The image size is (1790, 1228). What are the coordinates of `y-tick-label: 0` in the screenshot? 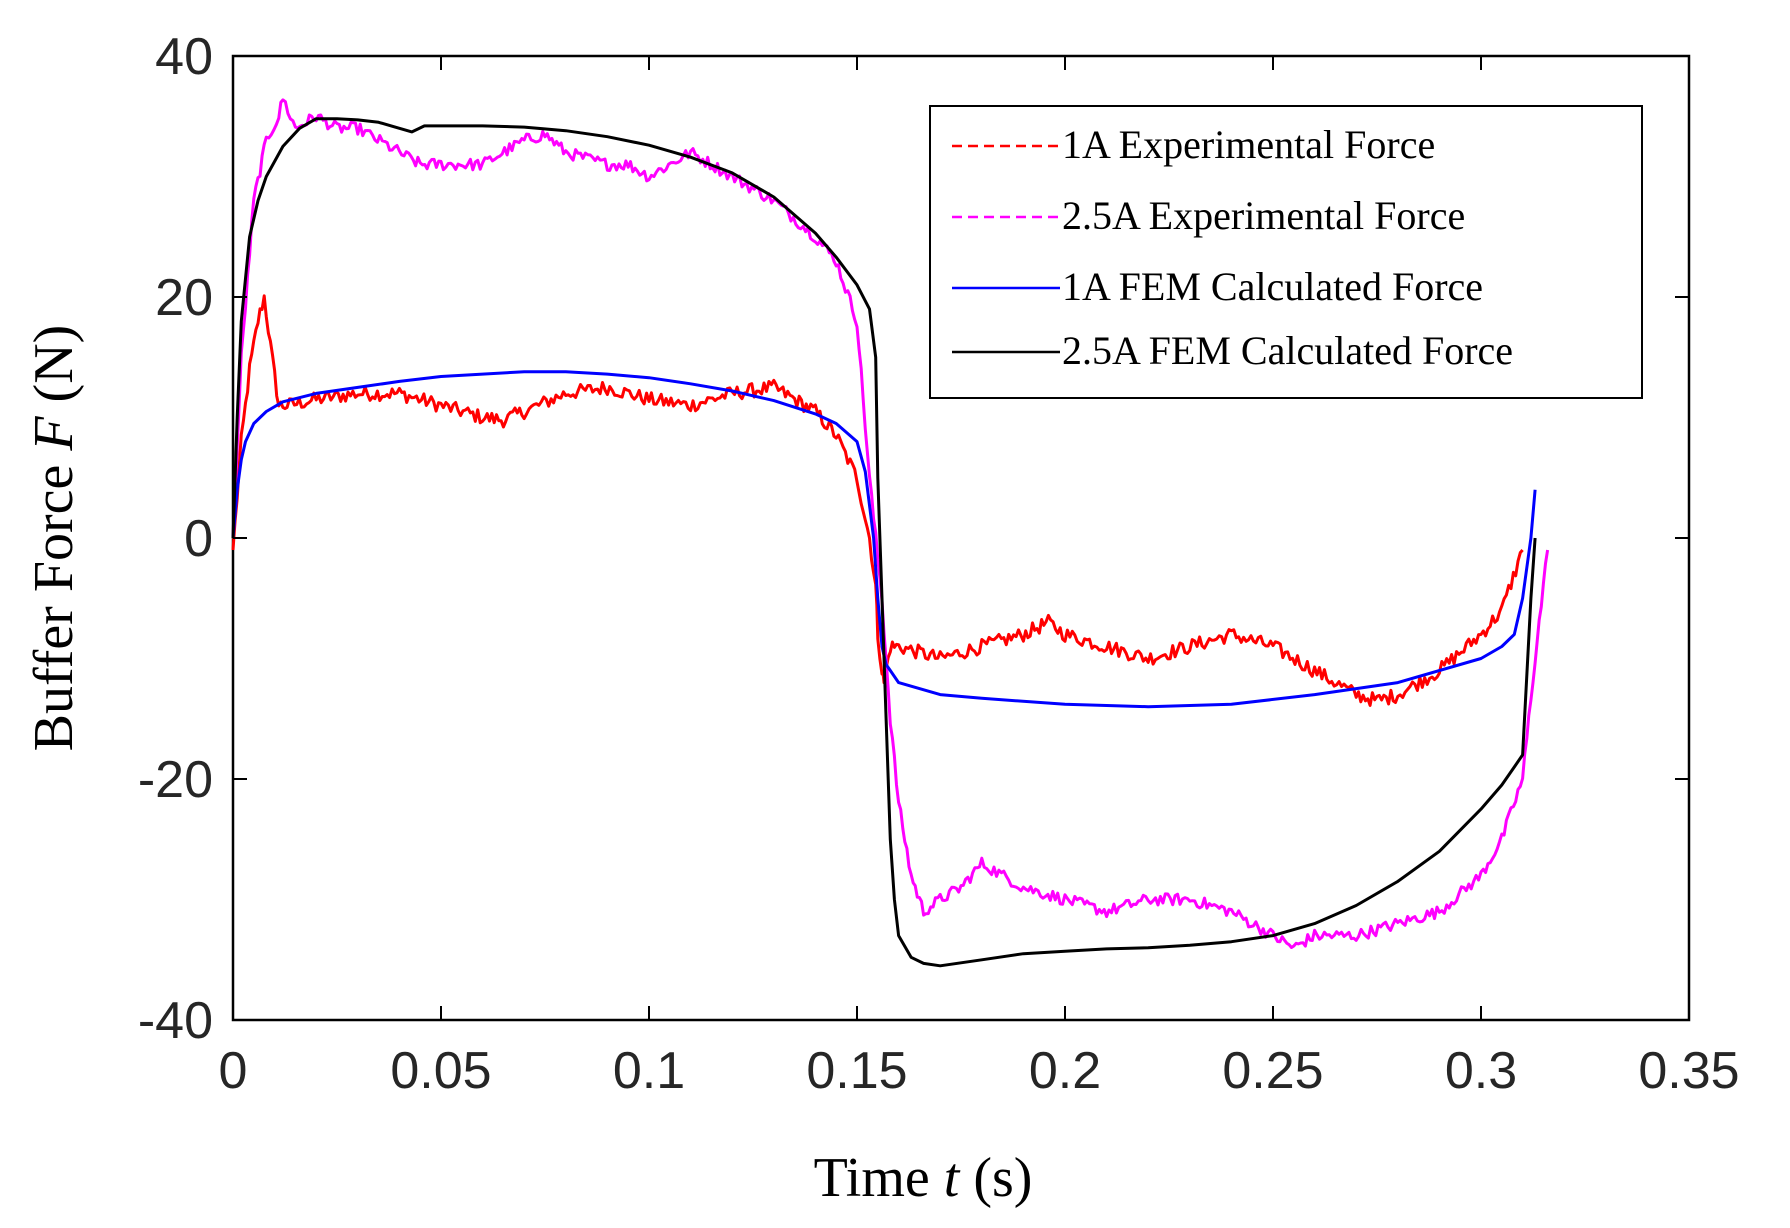 It's located at (198, 539).